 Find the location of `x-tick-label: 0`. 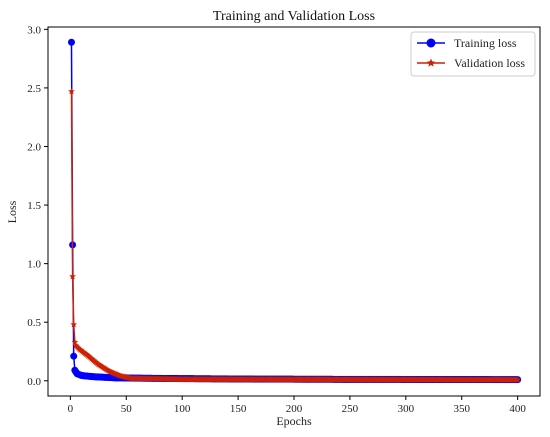

x-tick-label: 0 is located at coordinates (71, 409).